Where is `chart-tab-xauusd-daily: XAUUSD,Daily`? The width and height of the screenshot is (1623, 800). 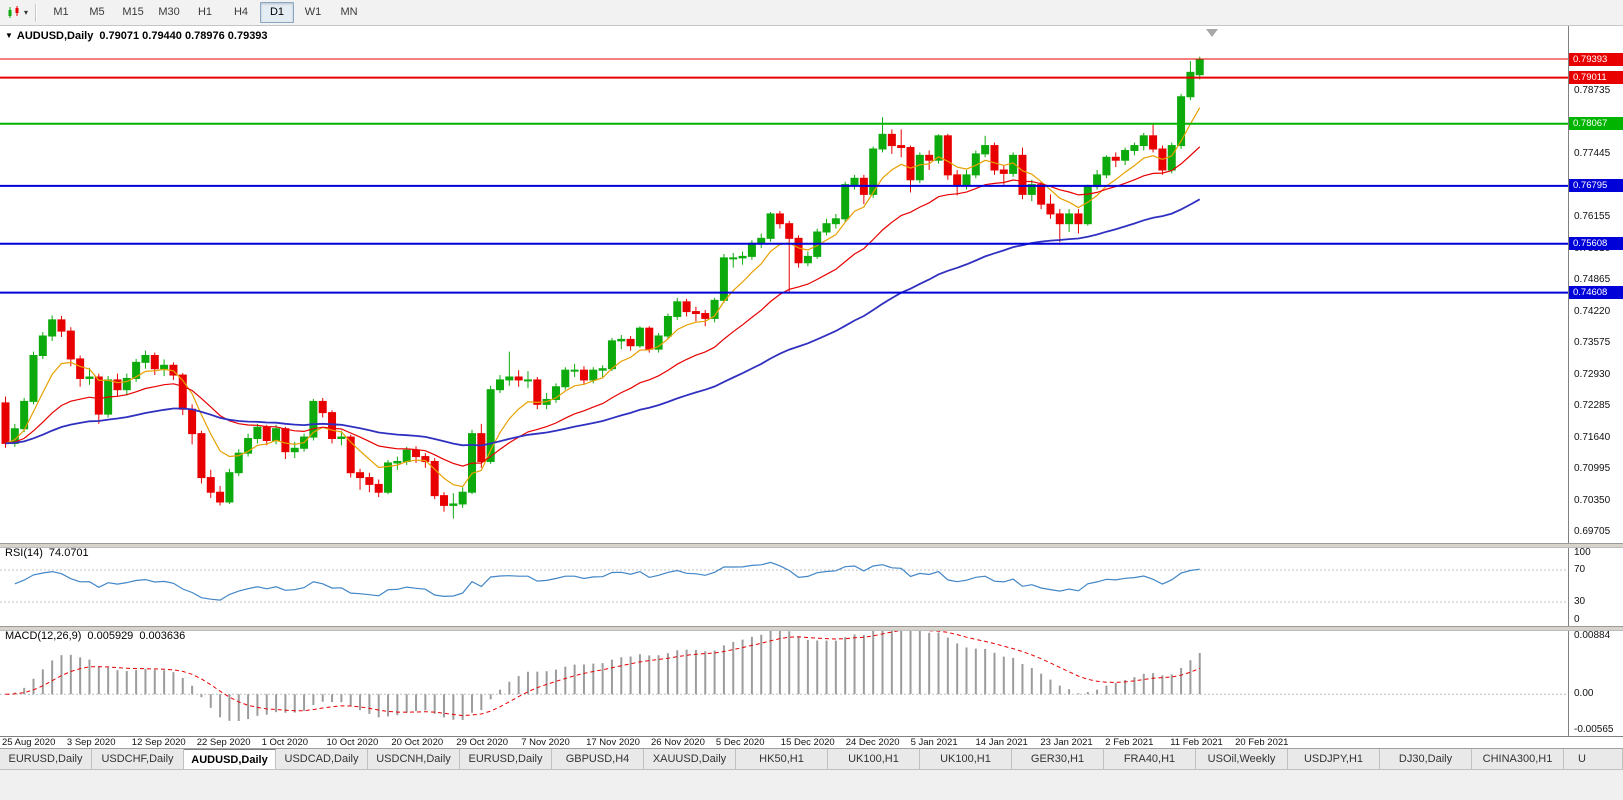 chart-tab-xauusd-daily: XAUUSD,Daily is located at coordinates (690, 759).